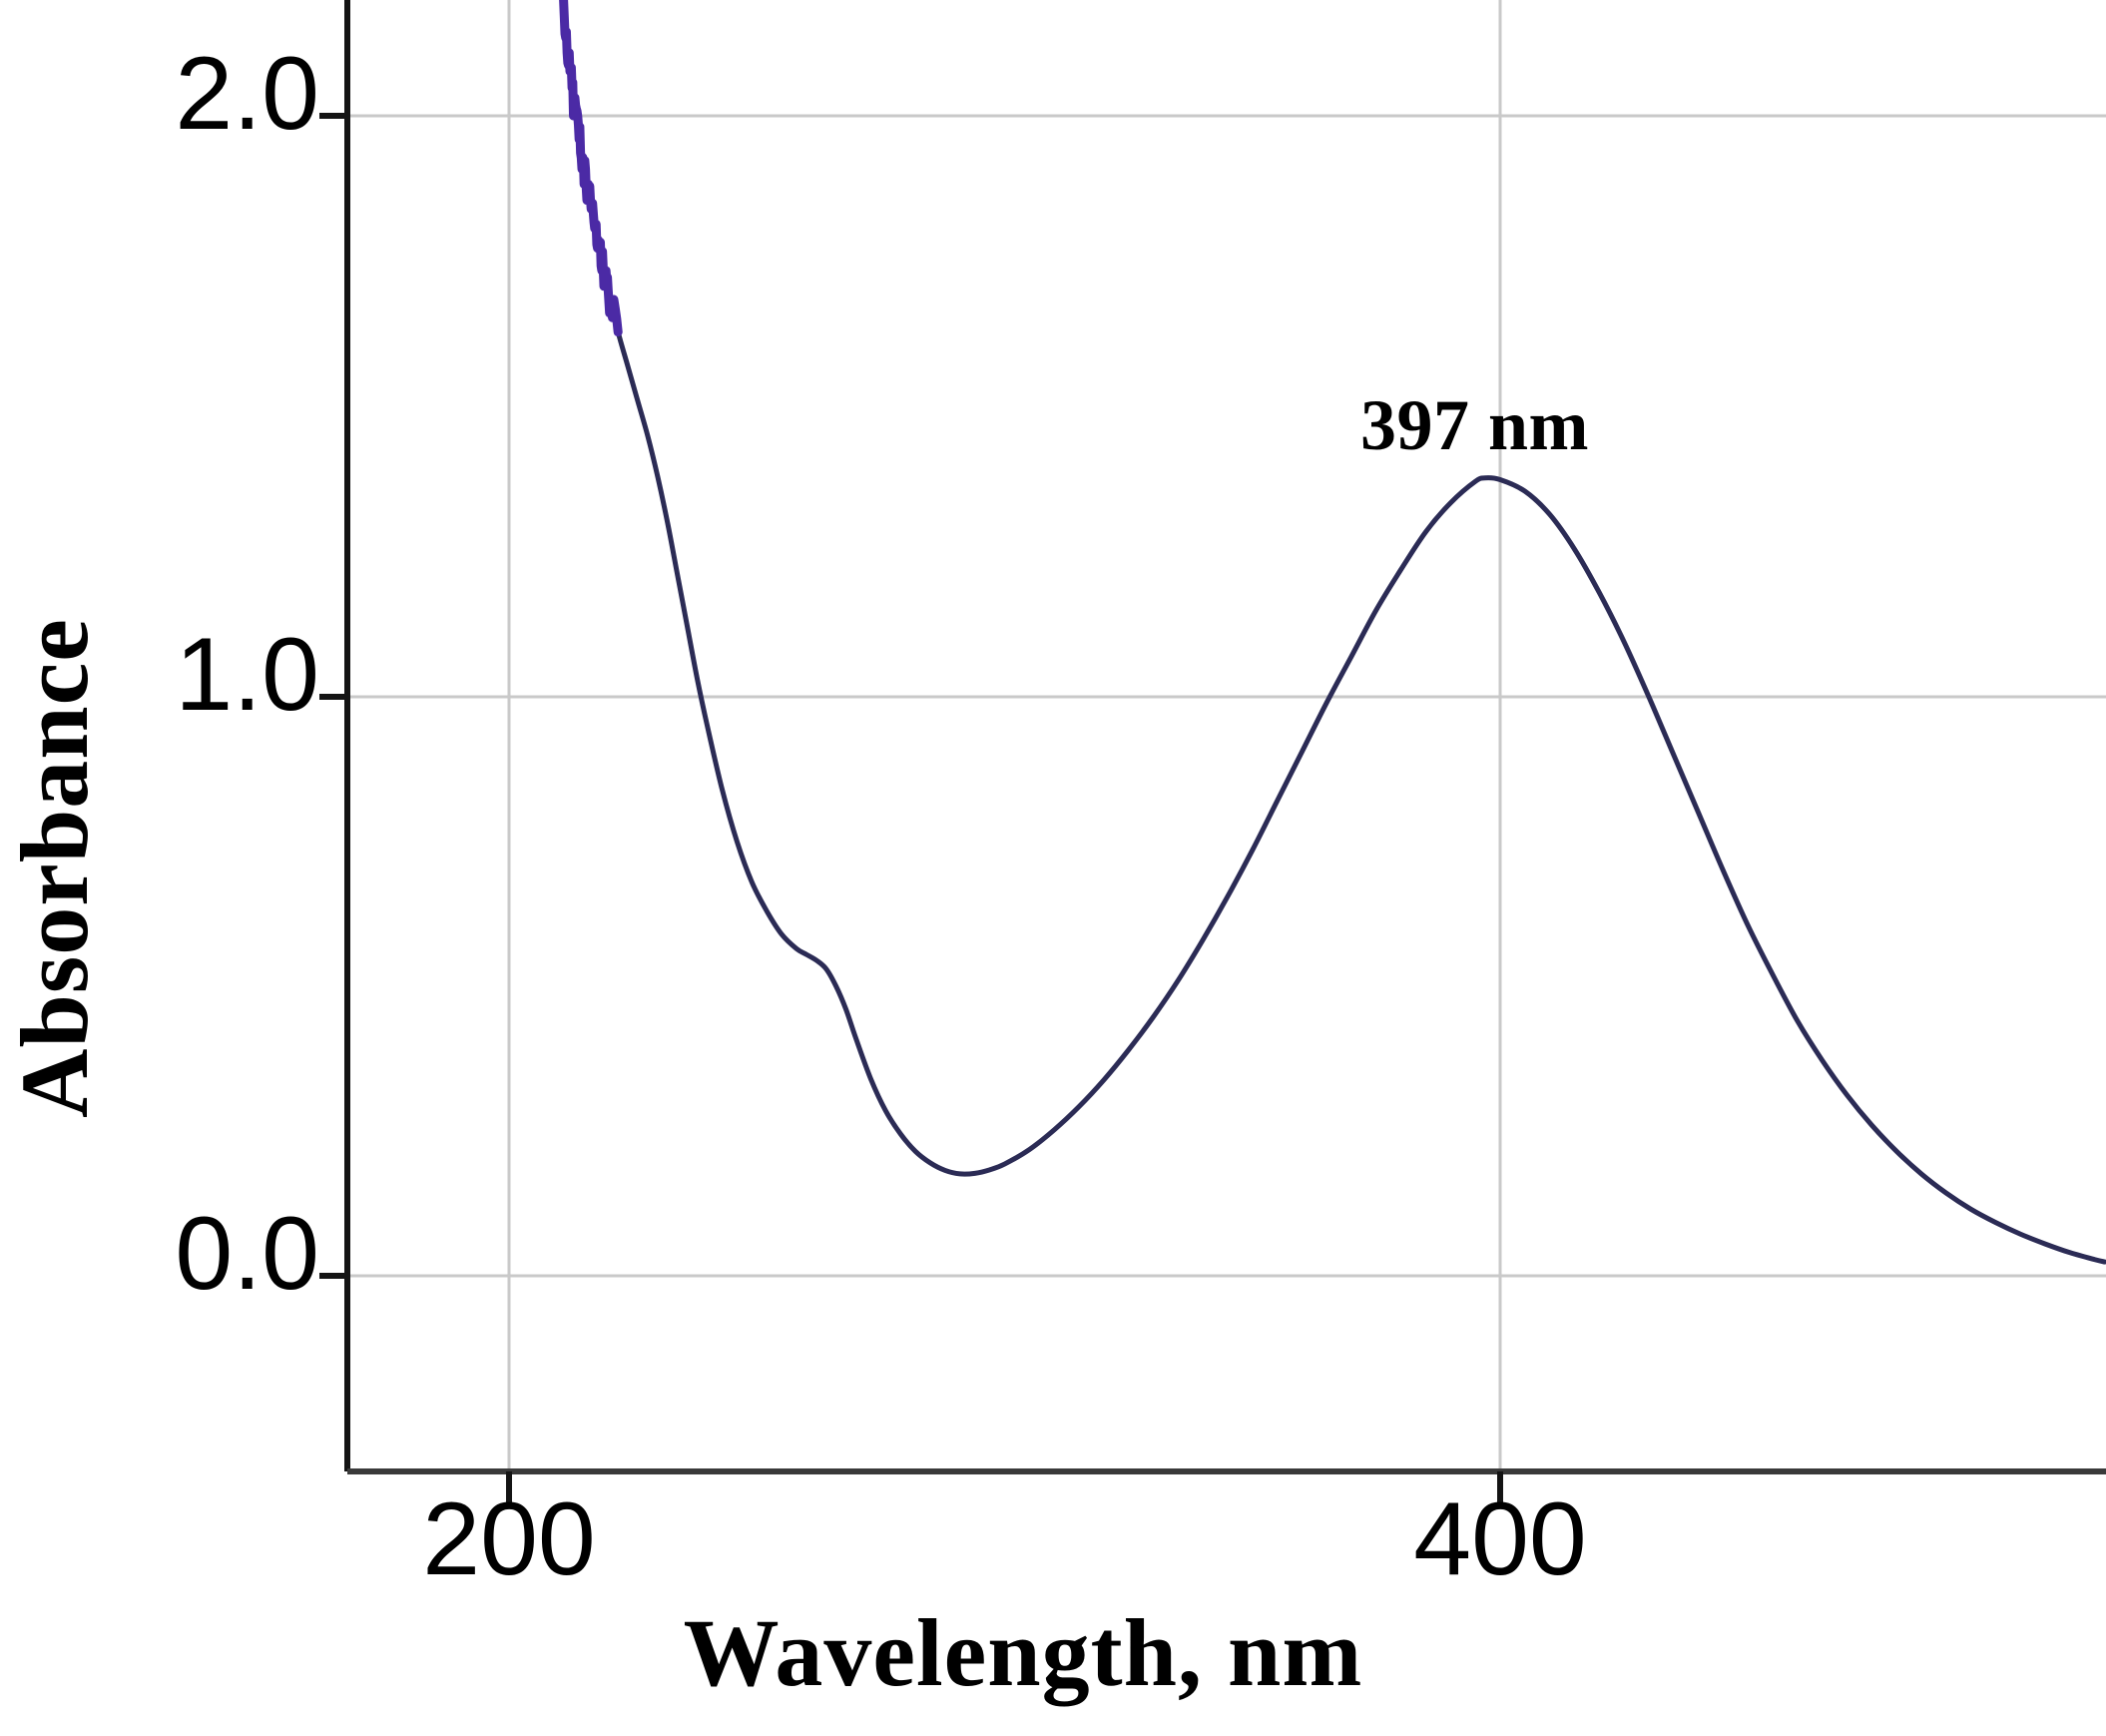  What do you see at coordinates (591, 168) in the screenshot?
I see `spectrum-noisy-segment` at bounding box center [591, 168].